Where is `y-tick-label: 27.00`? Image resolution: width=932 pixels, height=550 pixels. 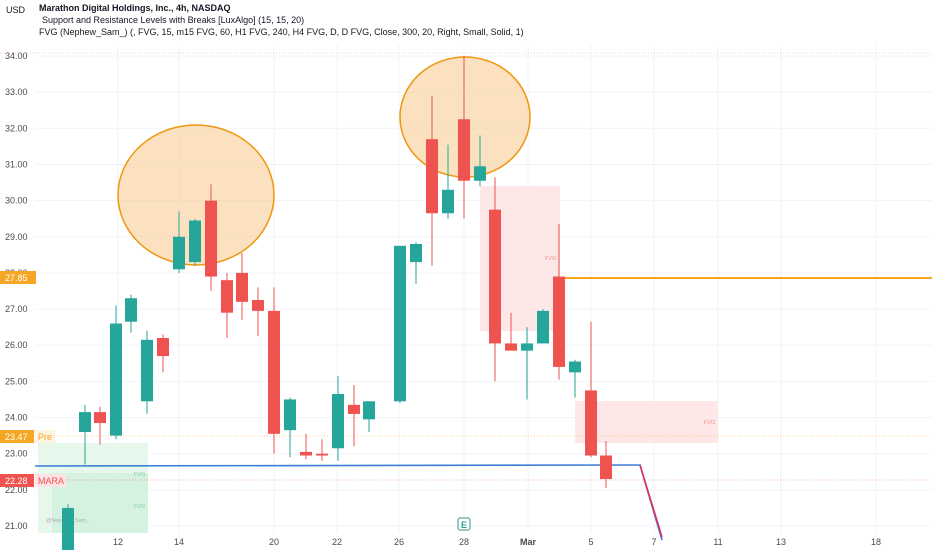
y-tick-label: 27.00 is located at coordinates (16, 309).